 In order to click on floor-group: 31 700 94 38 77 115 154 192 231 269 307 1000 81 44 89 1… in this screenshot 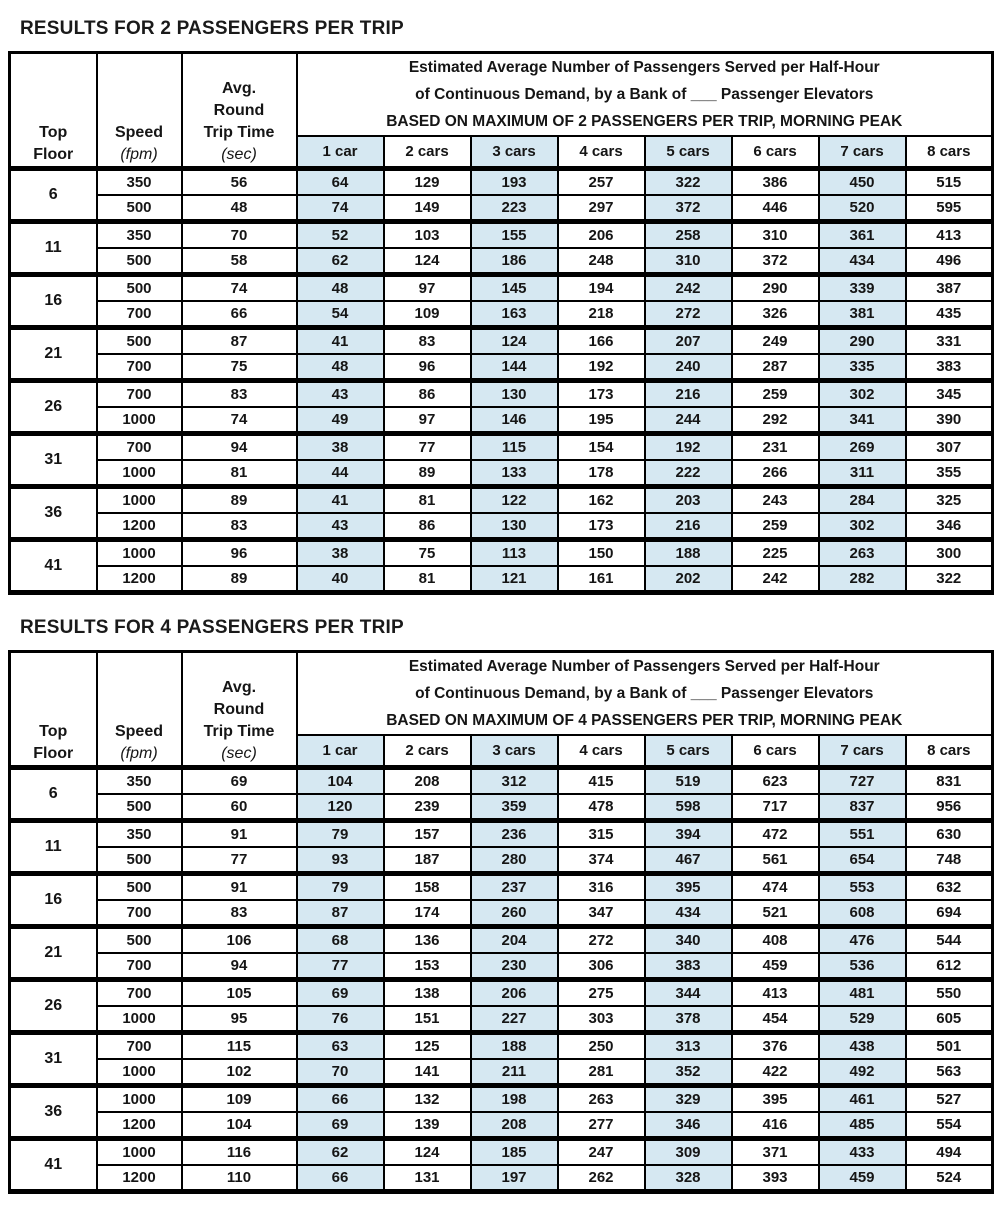, I will do `click(501, 460)`.